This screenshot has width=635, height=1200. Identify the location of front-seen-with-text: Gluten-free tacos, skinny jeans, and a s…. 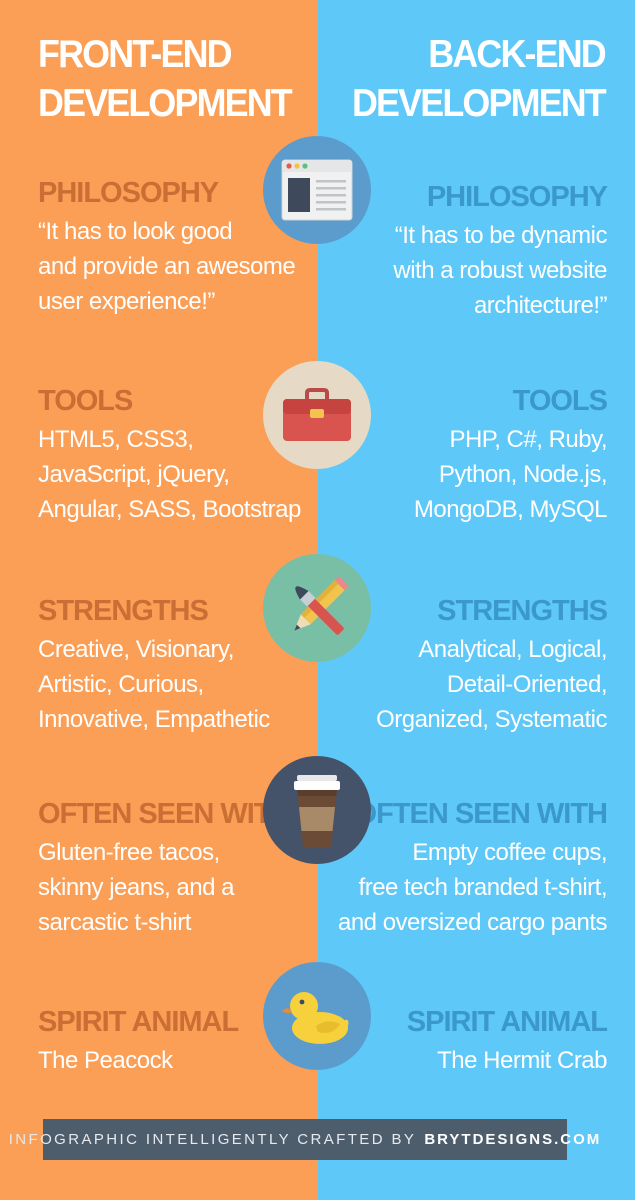
(136, 887).